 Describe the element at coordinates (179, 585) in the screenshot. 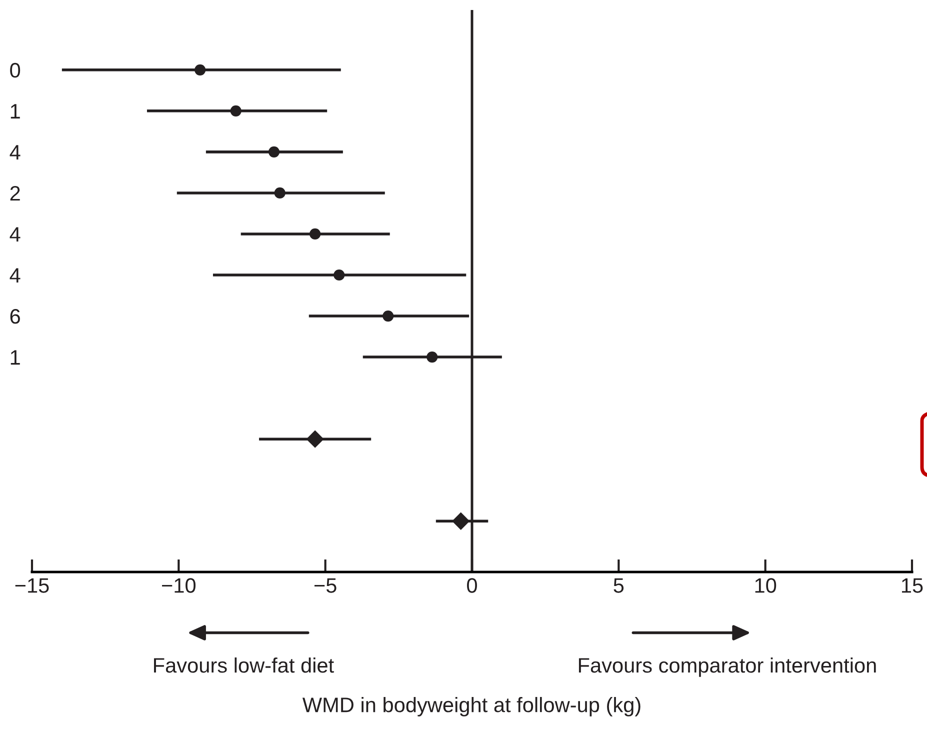

I see `x-tick-label: −10` at that location.